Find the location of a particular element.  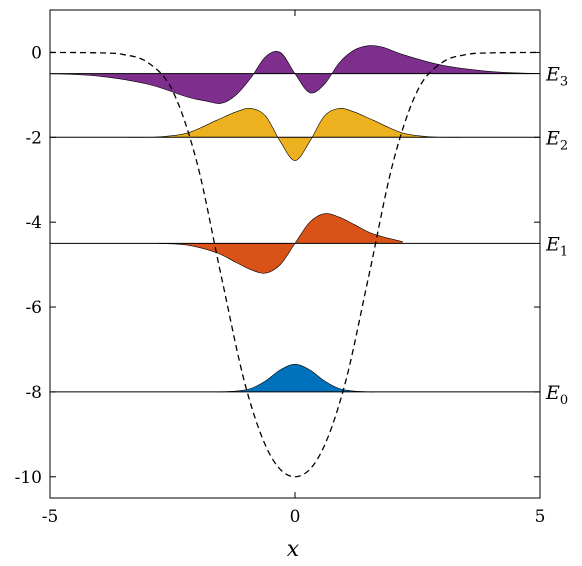

y-tick-label: -10 is located at coordinates (28, 478).